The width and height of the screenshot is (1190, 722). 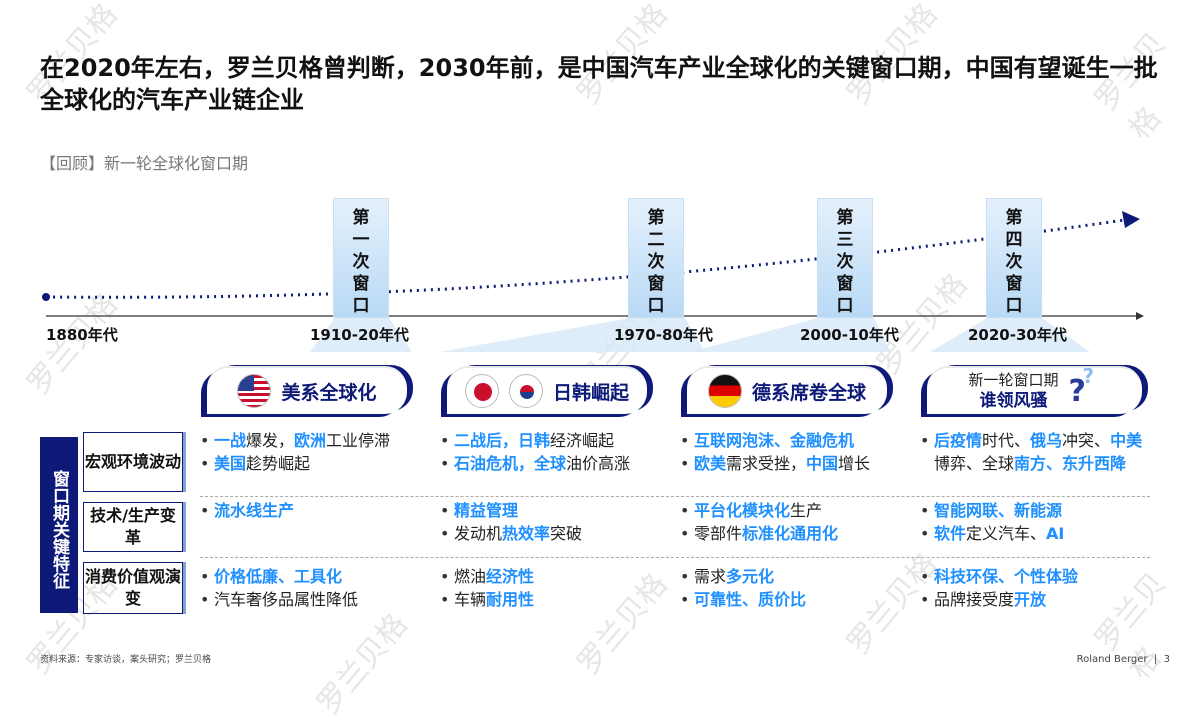 I want to click on text: 需求受挫，, so click(x=766, y=463).